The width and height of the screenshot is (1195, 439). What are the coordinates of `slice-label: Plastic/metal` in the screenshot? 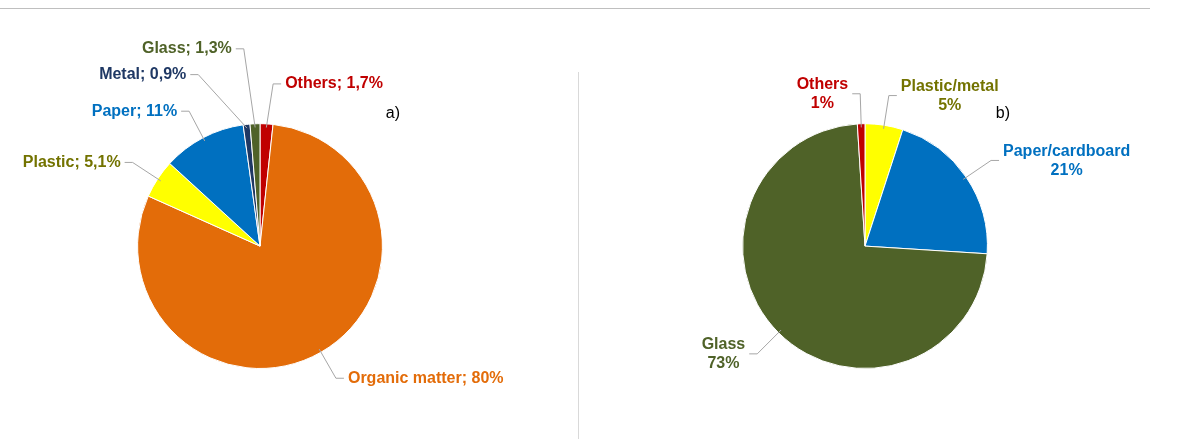 It's located at (949, 85).